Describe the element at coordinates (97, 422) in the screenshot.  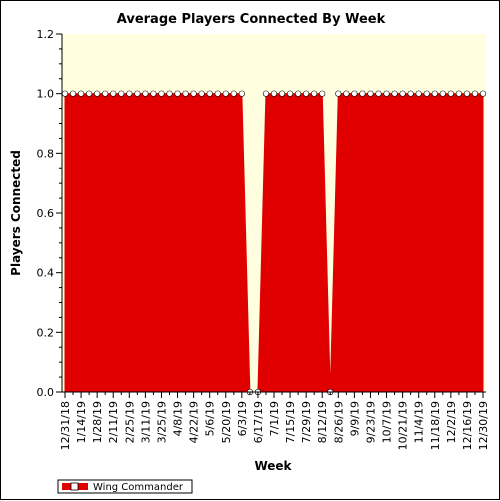
I see `x-tick-label: 1/28/19` at that location.